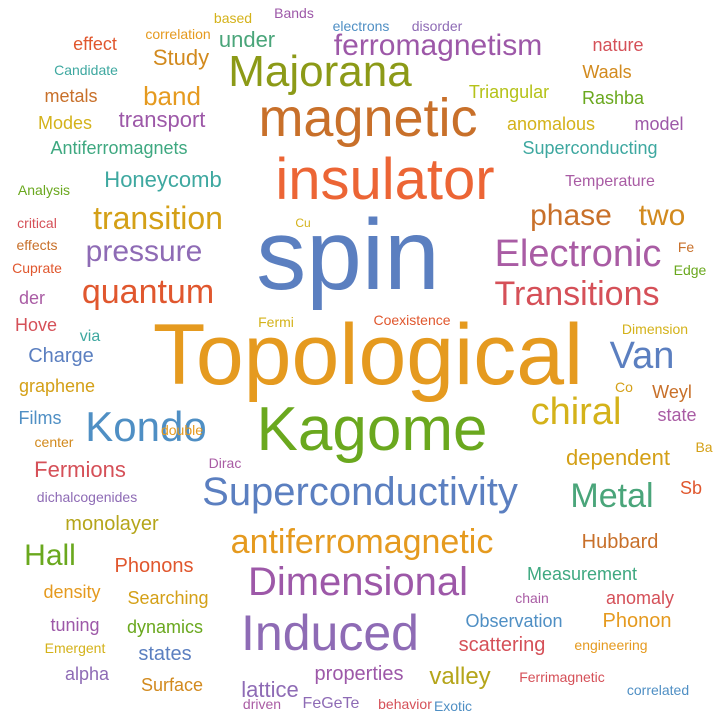 The image size is (720, 716). I want to click on word-engineering: engineering, so click(611, 645).